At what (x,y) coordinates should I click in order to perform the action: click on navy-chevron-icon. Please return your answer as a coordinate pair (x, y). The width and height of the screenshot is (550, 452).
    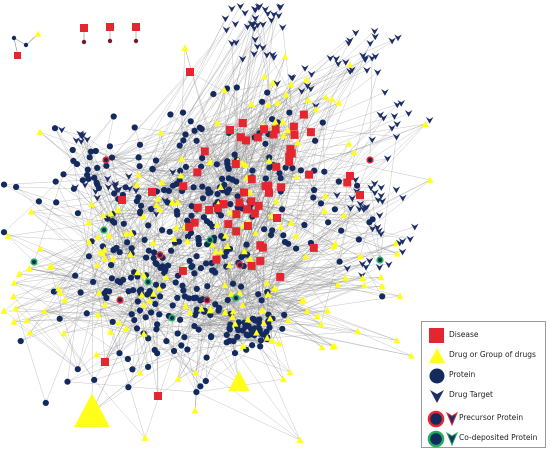
    Looking at the image, I should click on (437, 396).